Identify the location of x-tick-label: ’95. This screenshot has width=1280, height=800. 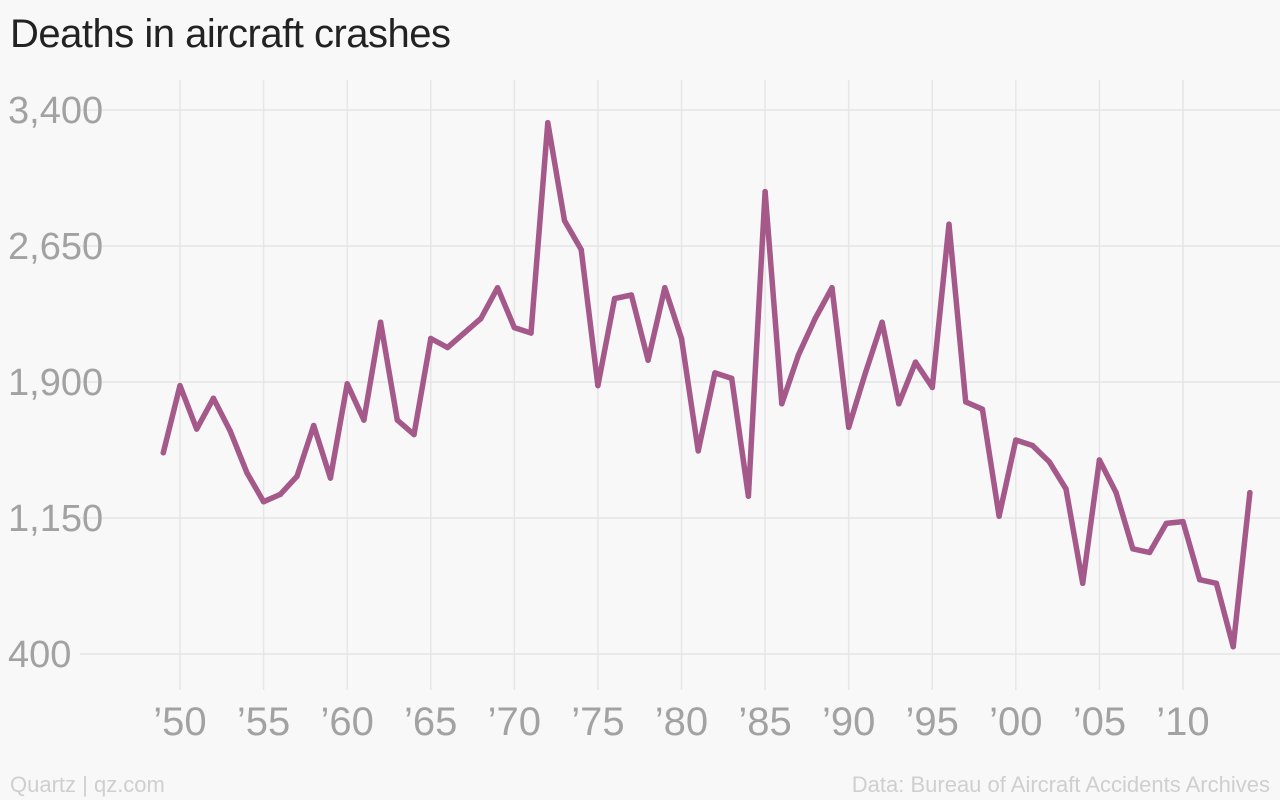
(932, 722).